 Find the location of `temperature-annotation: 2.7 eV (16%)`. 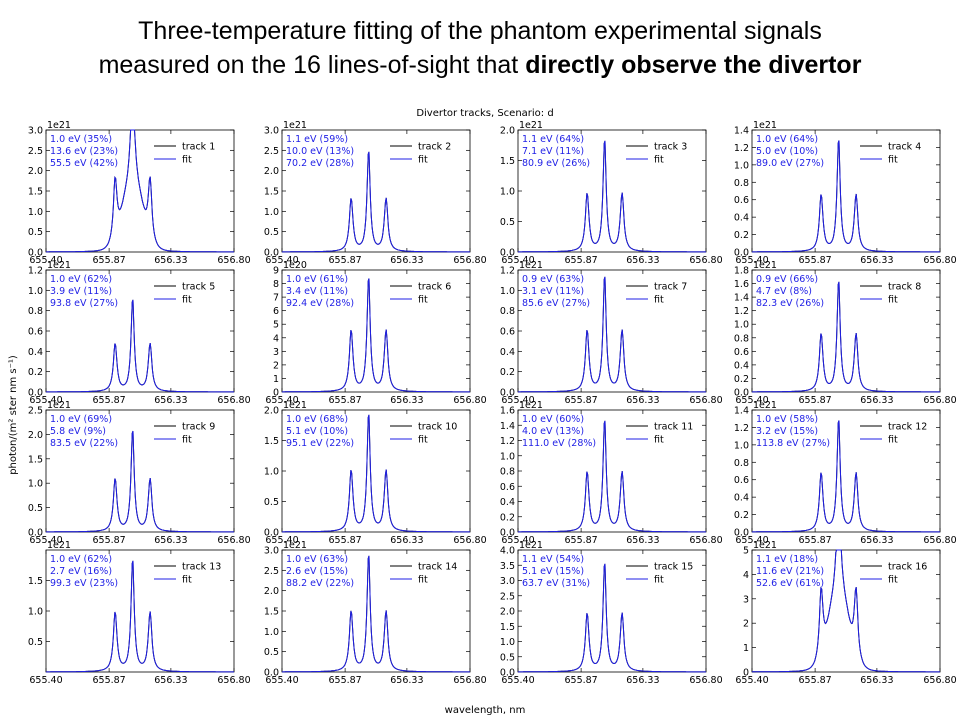

temperature-annotation: 2.7 eV (16%) is located at coordinates (81, 571).